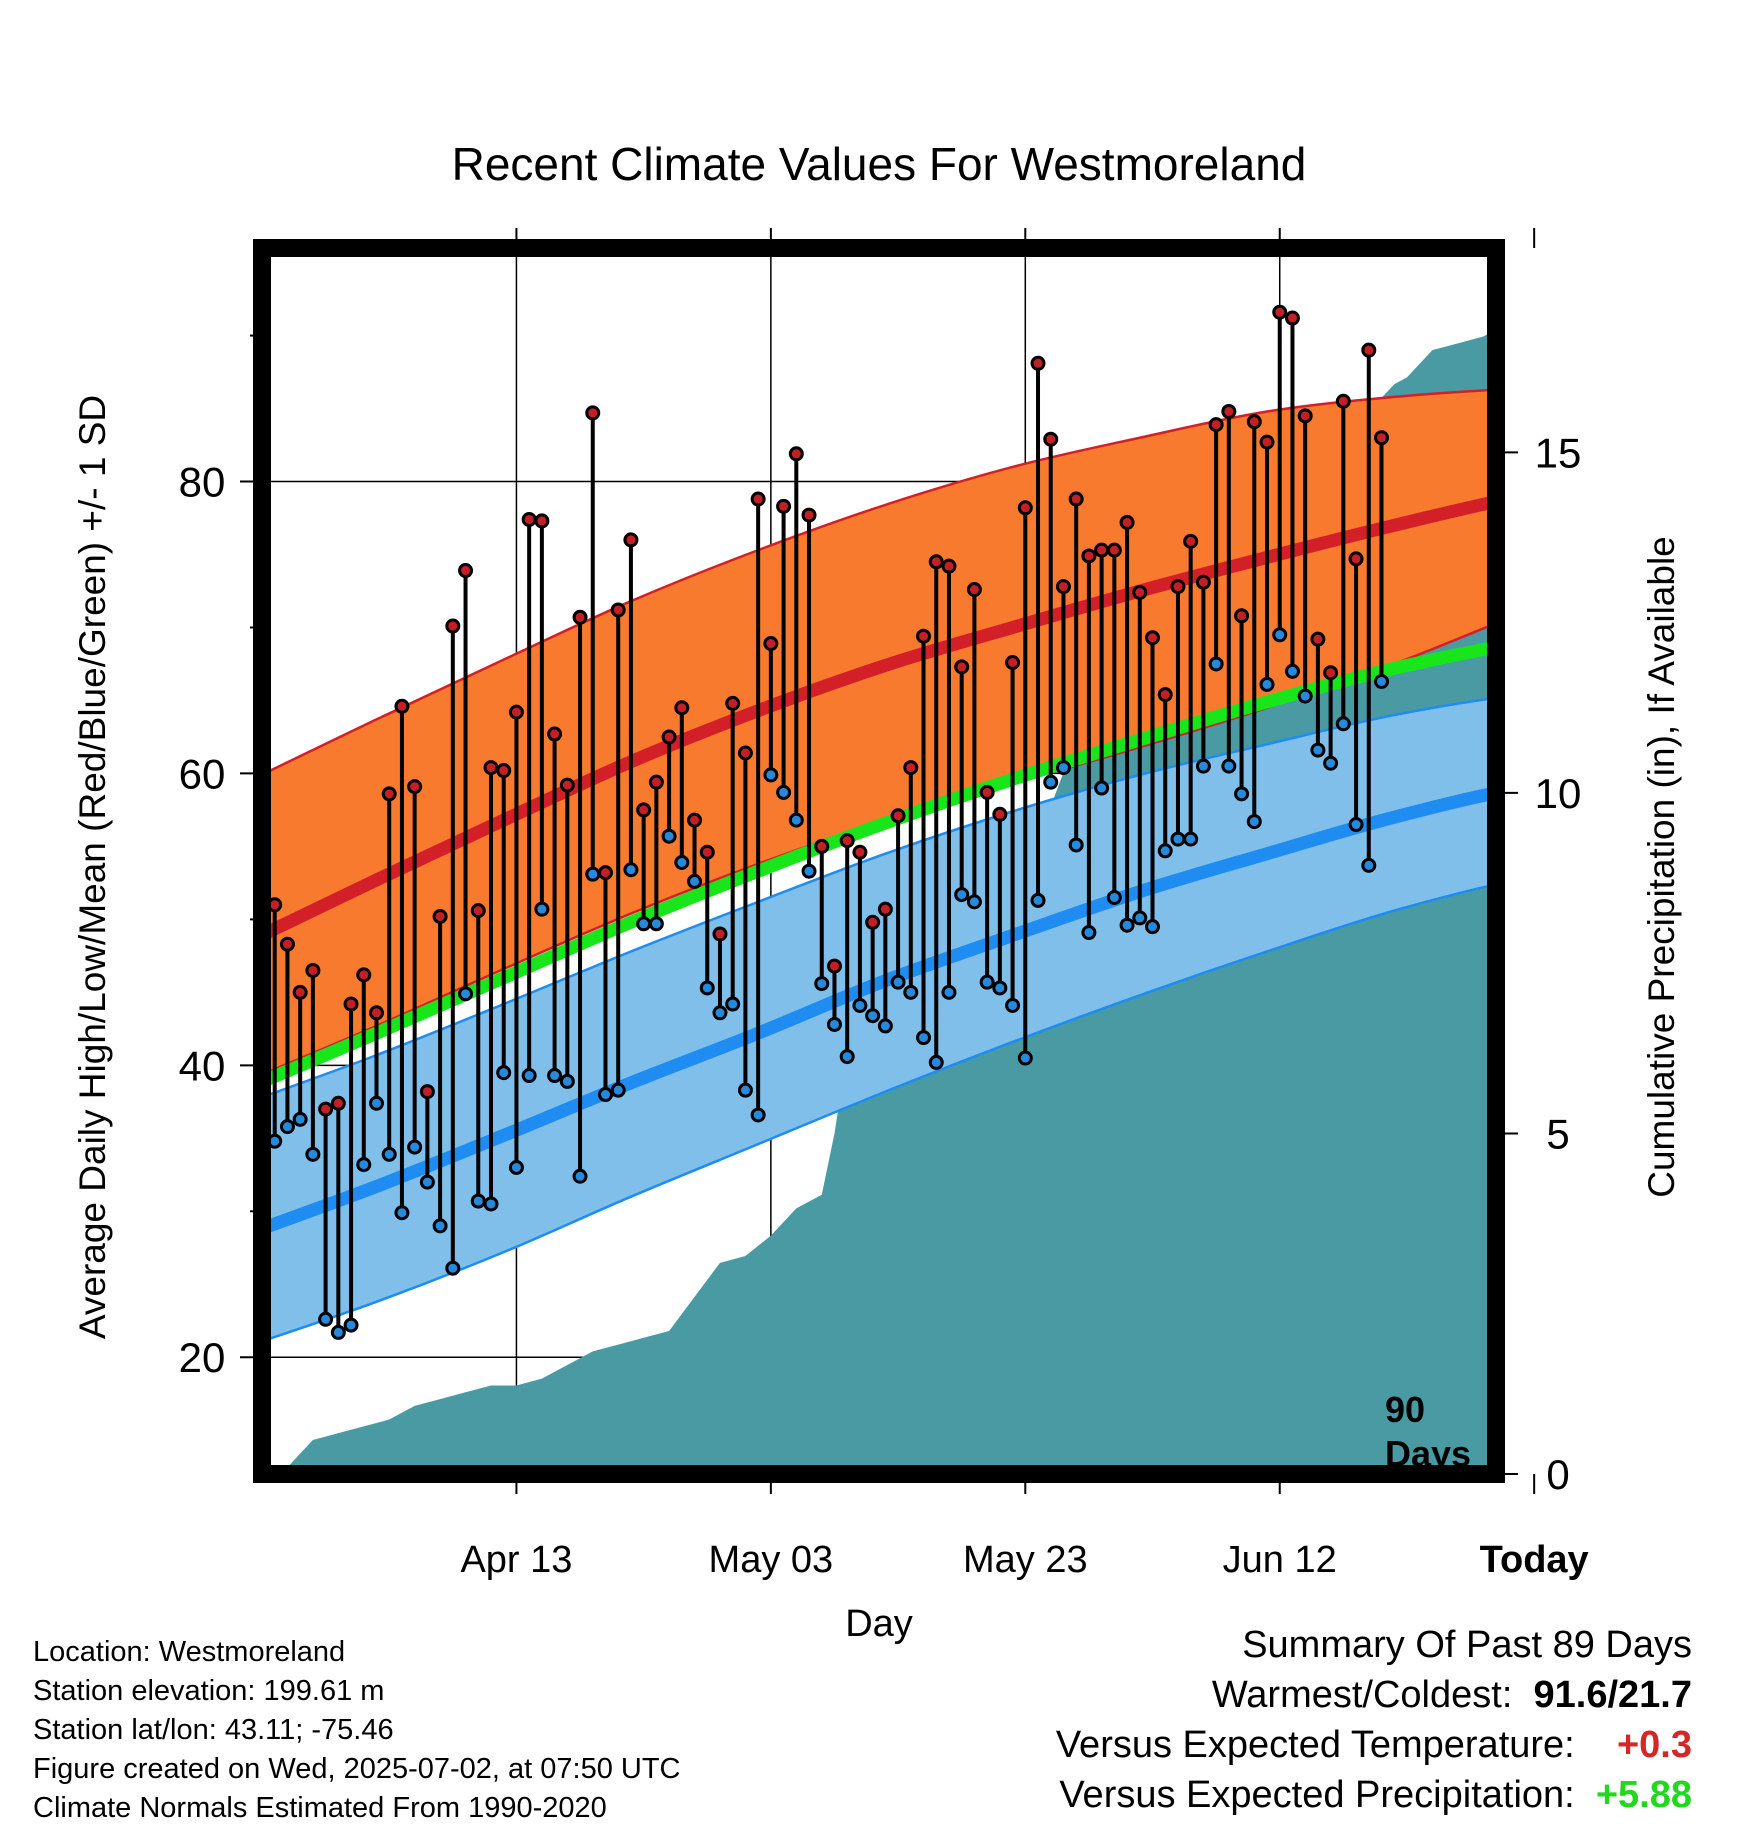 This screenshot has width=1748, height=1828. Describe the element at coordinates (202, 1357) in the screenshot. I see `y-left-tick-label: 20` at that location.